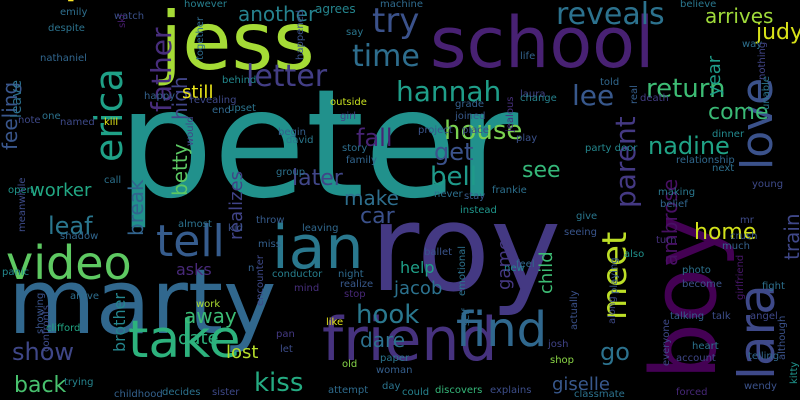  What do you see at coordinates (292, 132) in the screenshot?
I see `word-begin: begin` at bounding box center [292, 132].